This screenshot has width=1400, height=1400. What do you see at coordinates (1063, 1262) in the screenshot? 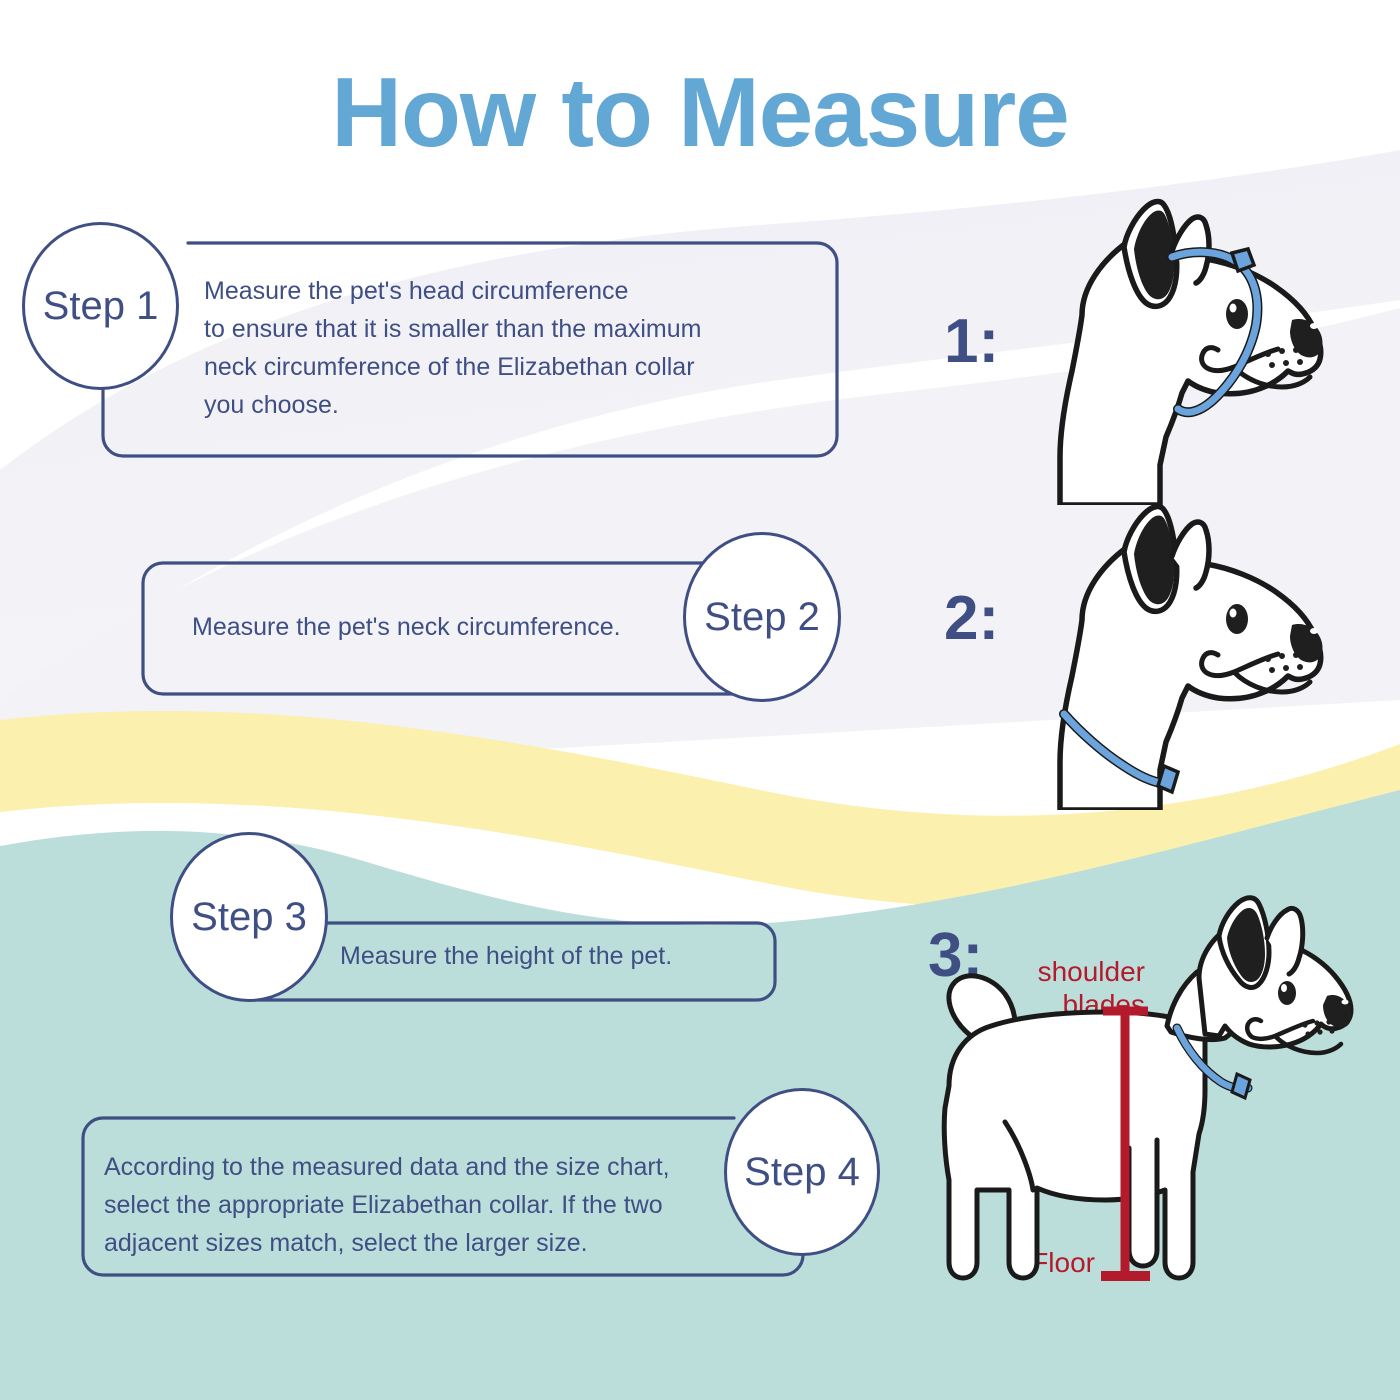
I see `floor-label: Floor` at bounding box center [1063, 1262].